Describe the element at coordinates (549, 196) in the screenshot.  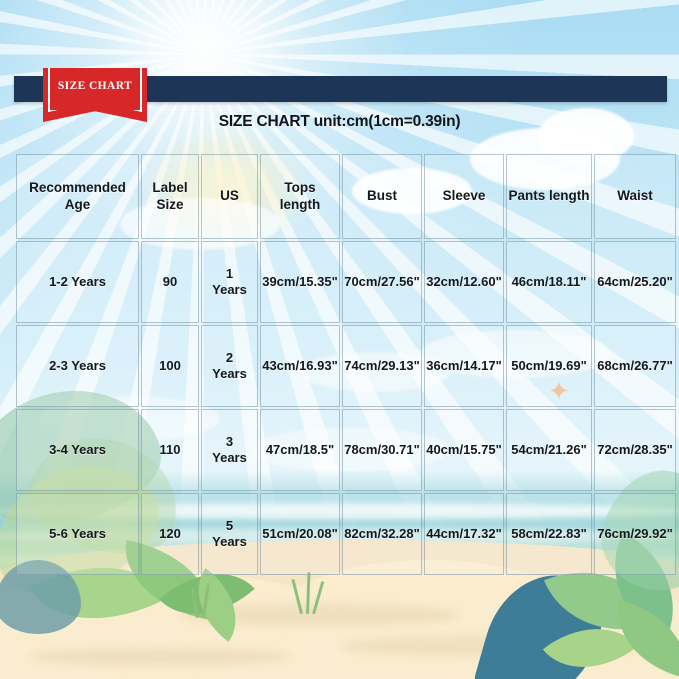
I see `column-header-pants-length: Pants length` at that location.